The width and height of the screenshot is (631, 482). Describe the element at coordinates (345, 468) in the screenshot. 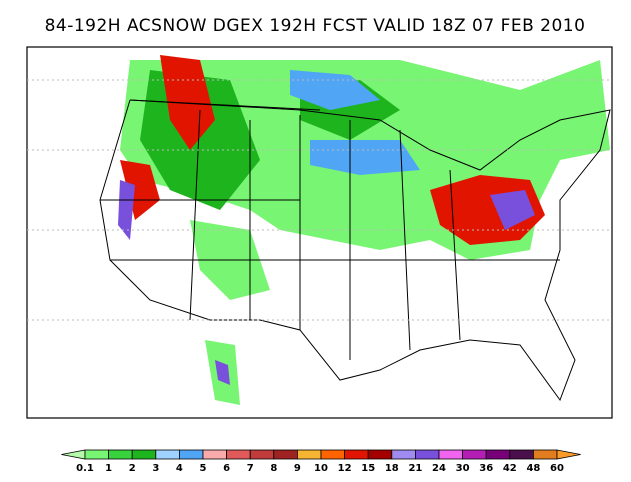

I see `colorbar-label: 12` at that location.